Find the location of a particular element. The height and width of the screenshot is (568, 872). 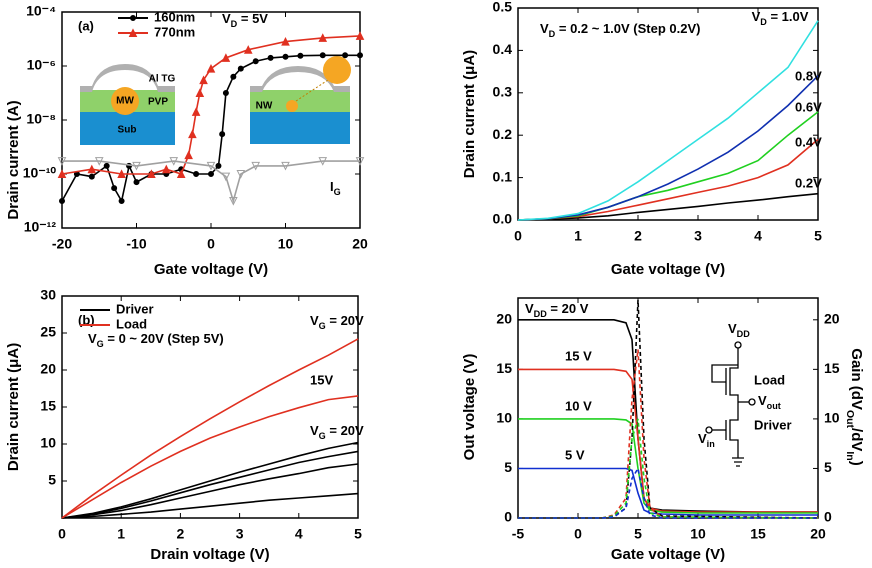

pvp-layer is located at coordinates (300, 101).